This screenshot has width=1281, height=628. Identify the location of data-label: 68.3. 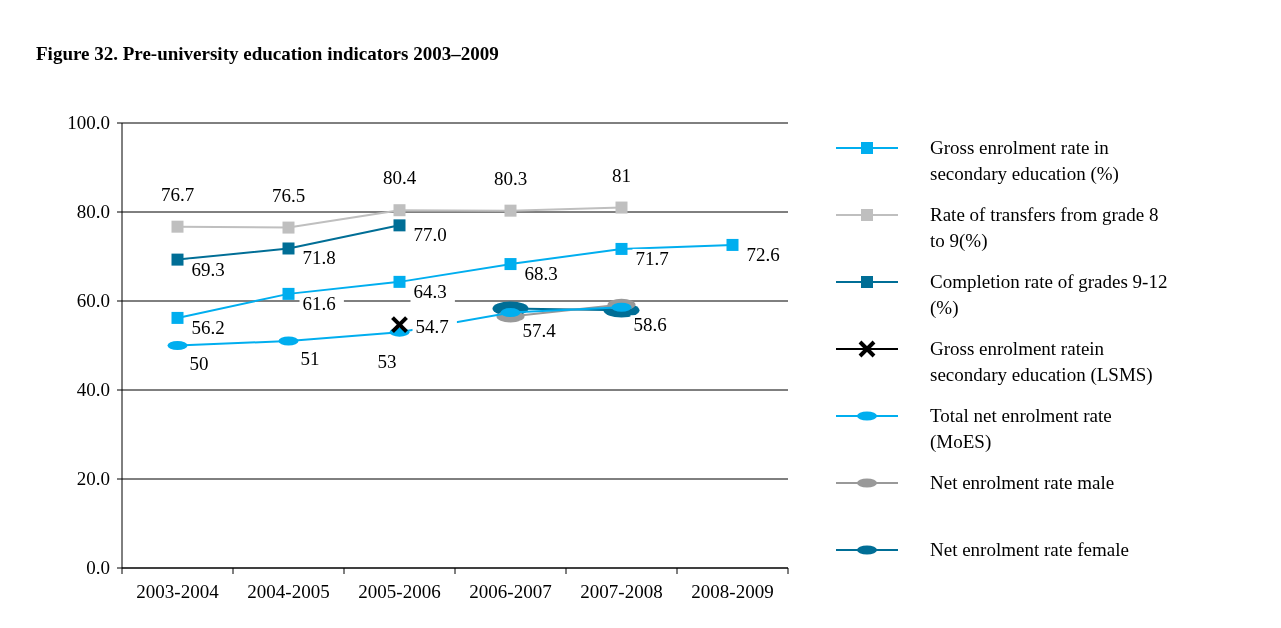
(541, 274).